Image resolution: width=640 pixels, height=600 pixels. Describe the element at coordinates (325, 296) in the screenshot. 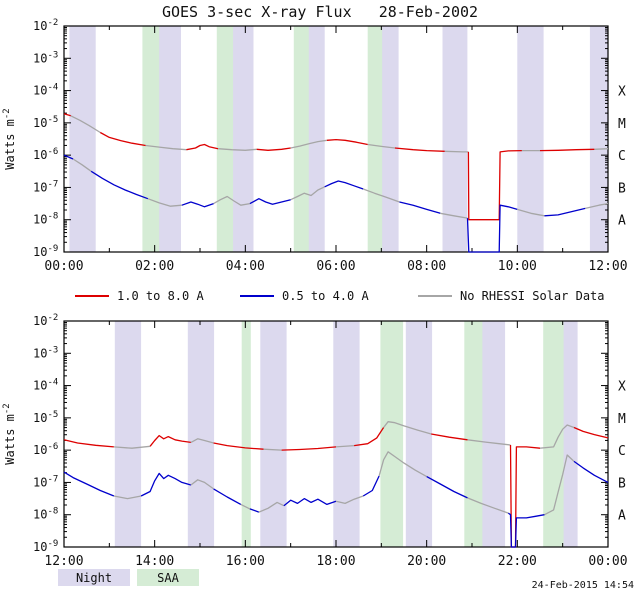

I see `legend-label-blue: 0.5 to 4.0 A` at that location.